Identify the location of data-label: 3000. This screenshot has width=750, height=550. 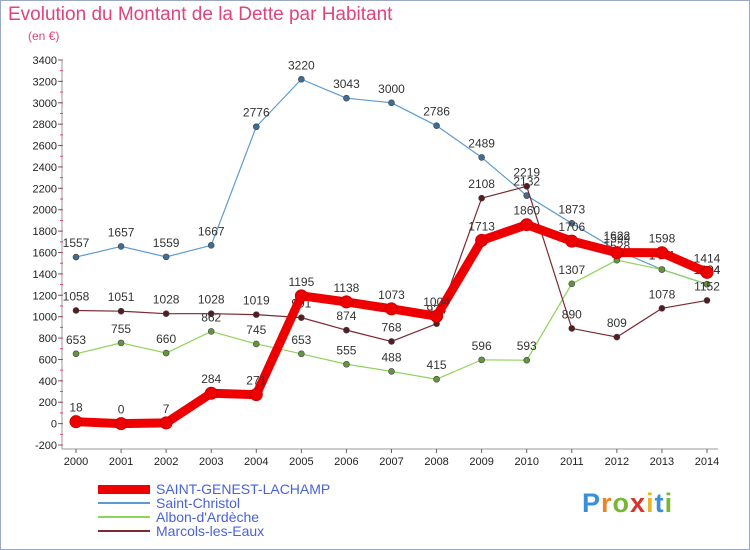
(391, 89).